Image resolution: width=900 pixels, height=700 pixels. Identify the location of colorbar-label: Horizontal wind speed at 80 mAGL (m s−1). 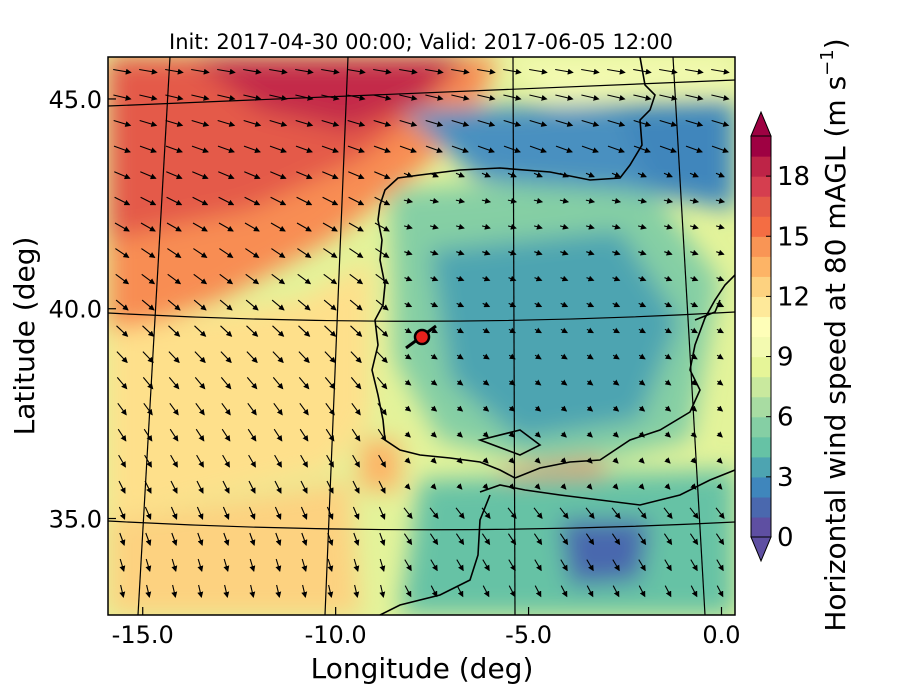
(834, 334).